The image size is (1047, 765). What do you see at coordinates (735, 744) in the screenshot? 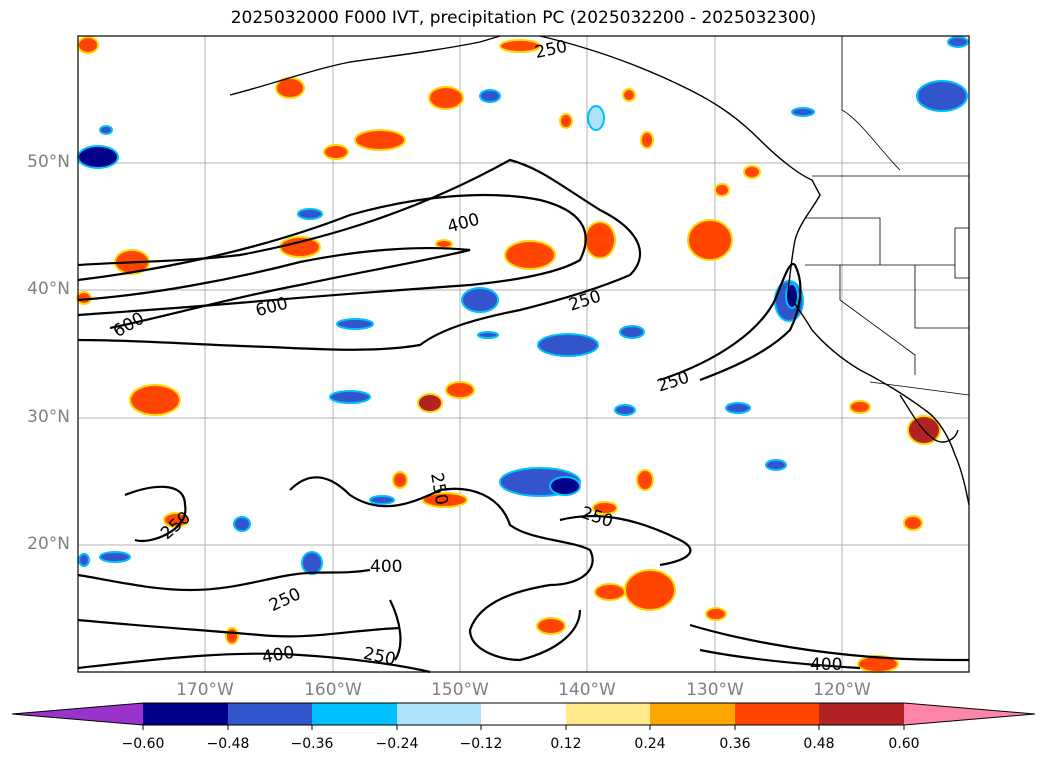
I see `colorbar-tick-label: 0.36` at bounding box center [735, 744].